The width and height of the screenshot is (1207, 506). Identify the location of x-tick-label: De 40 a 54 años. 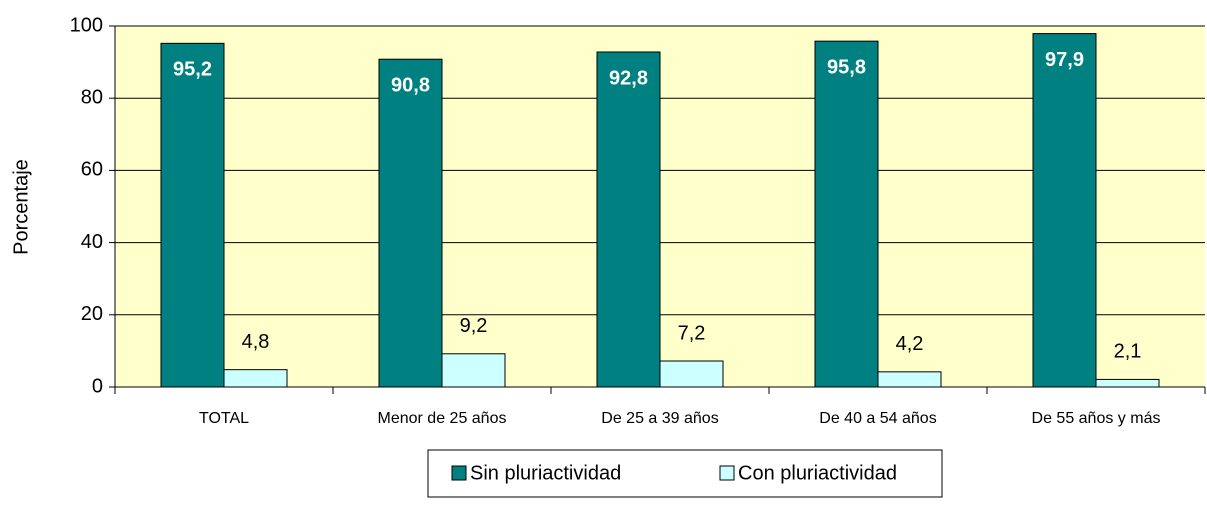
(877, 418).